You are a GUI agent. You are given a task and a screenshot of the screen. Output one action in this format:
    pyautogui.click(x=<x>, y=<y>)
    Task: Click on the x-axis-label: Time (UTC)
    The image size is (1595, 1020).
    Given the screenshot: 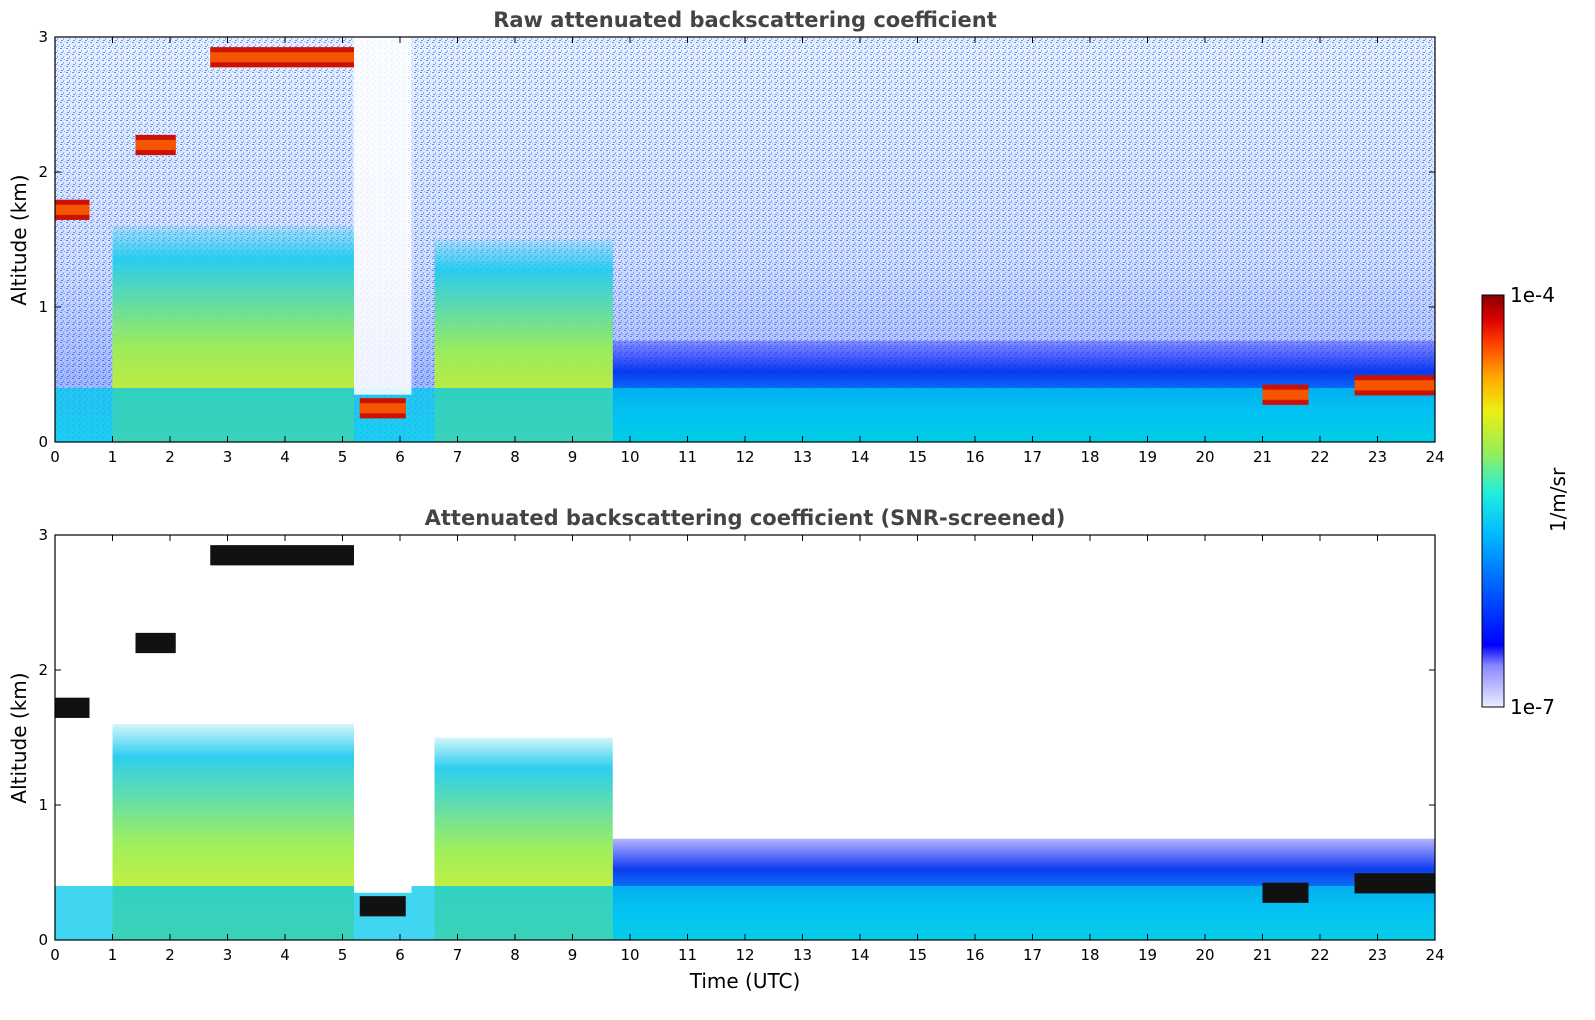 What is the action you would take?
    pyautogui.click(x=745, y=981)
    